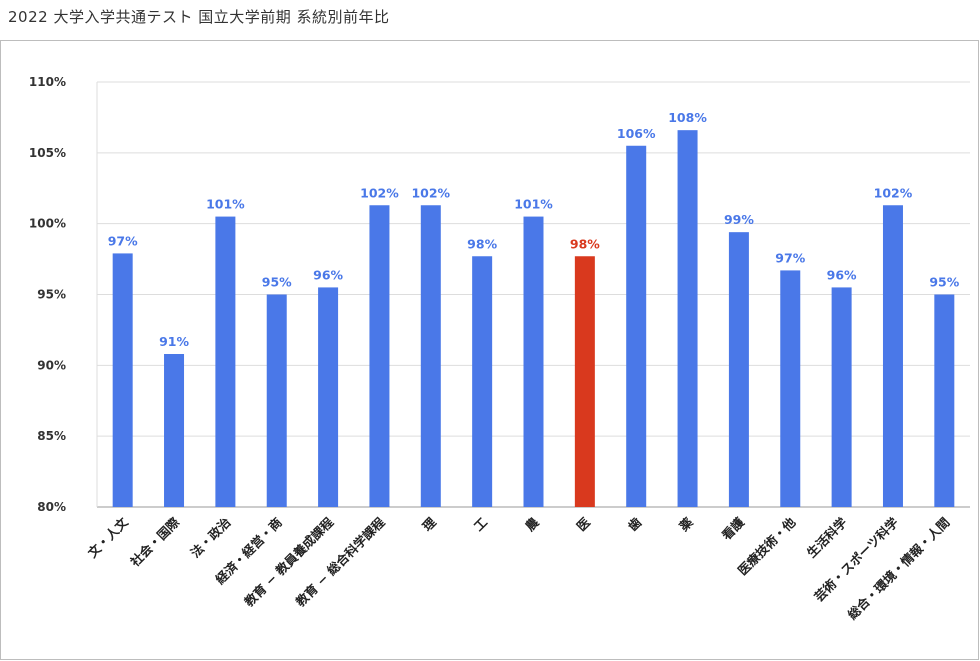 Image resolution: width=980 pixels, height=661 pixels. Describe the element at coordinates (51, 507) in the screenshot. I see `y-tick-label: 80%` at that location.